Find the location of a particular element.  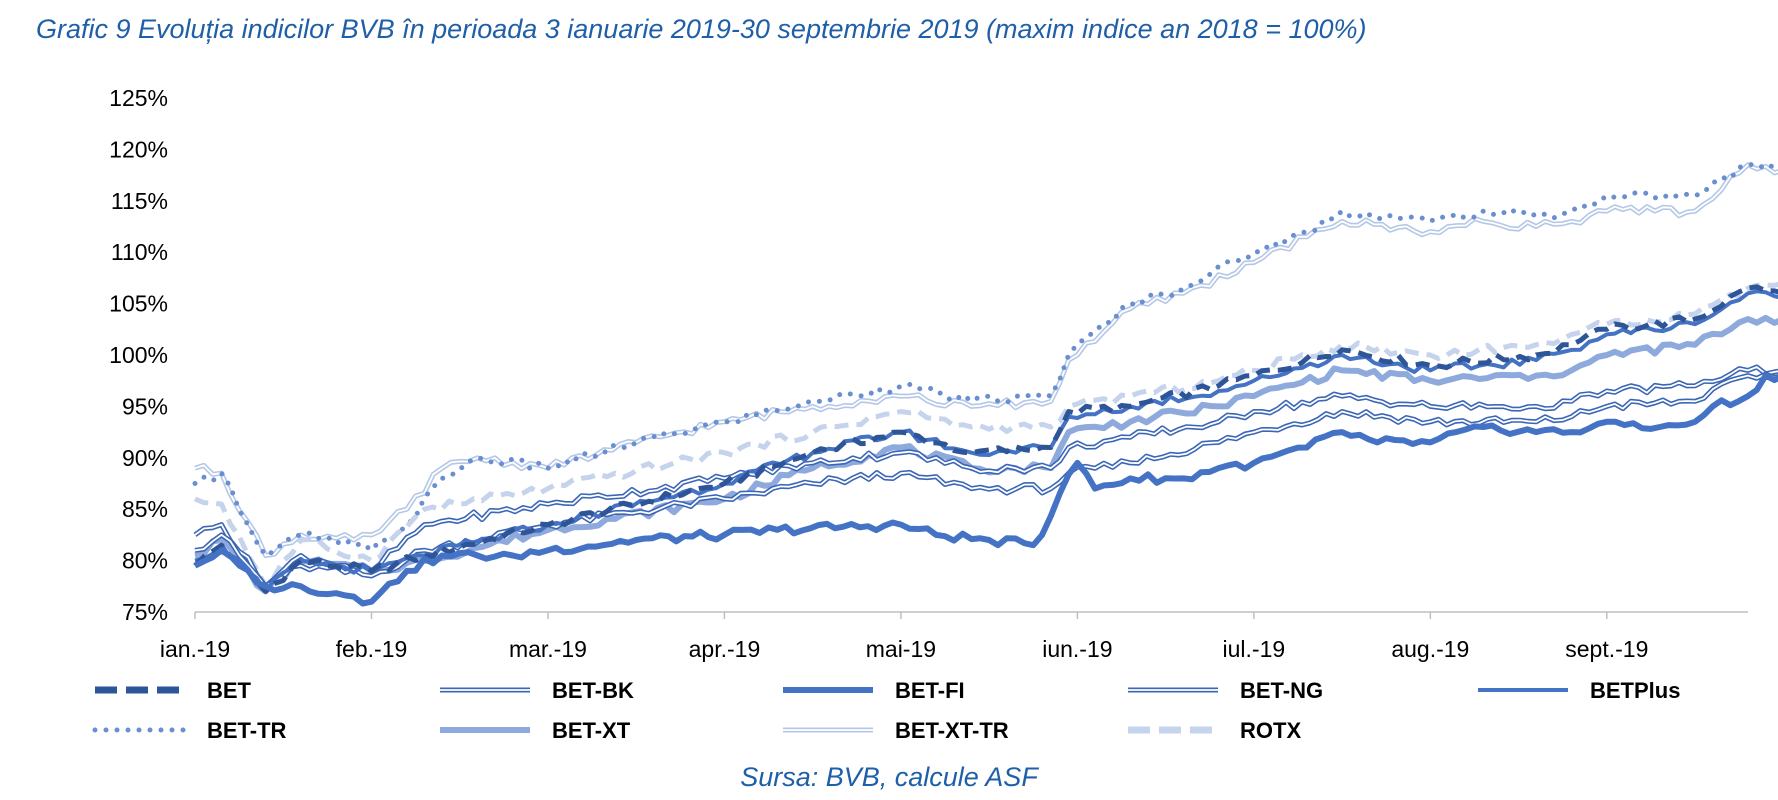

legend-item-betplus: BETPlus is located at coordinates (1579, 690).